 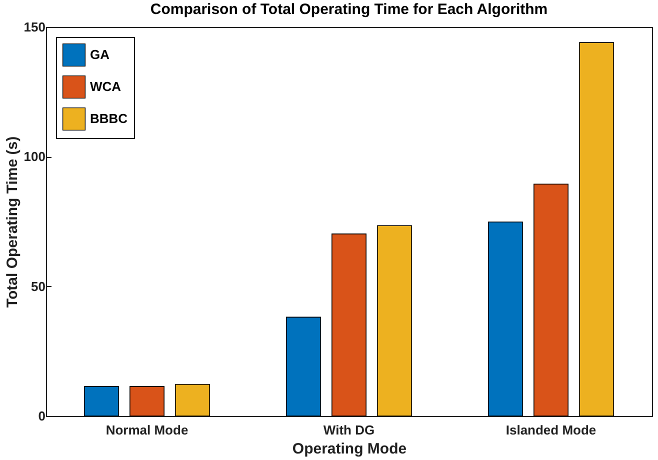 I want to click on y-tick-label: 150, so click(x=35, y=27).